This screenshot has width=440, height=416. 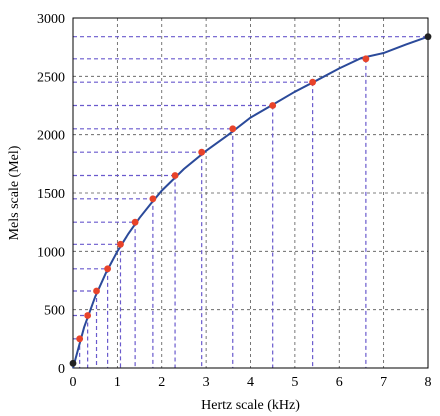 What do you see at coordinates (54, 311) in the screenshot?
I see `y-tick-label: 500` at bounding box center [54, 311].